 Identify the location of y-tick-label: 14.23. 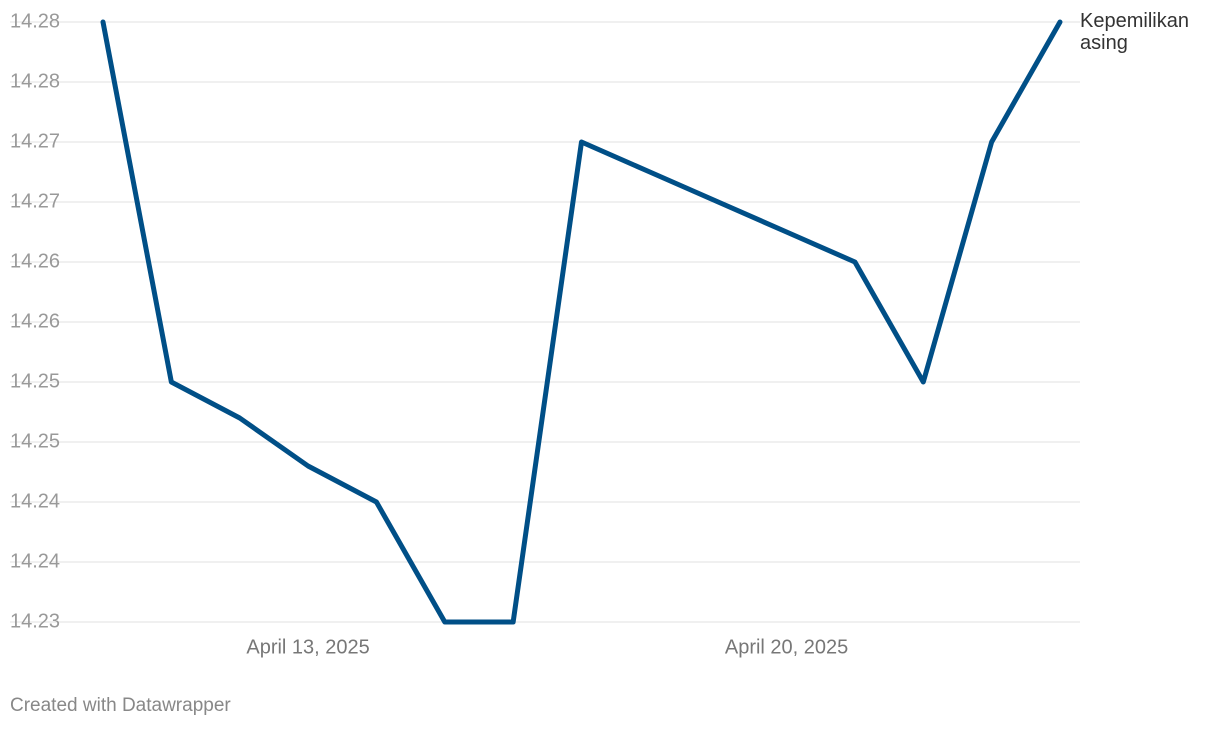
(35, 621).